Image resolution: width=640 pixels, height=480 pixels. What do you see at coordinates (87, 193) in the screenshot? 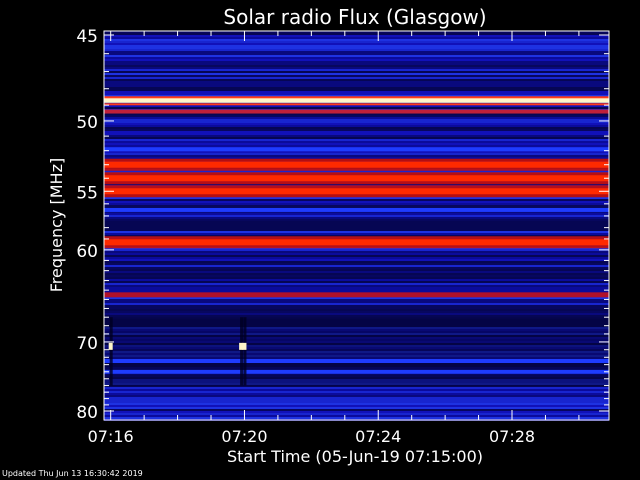
I see `y-tick-label: 55` at bounding box center [87, 193].